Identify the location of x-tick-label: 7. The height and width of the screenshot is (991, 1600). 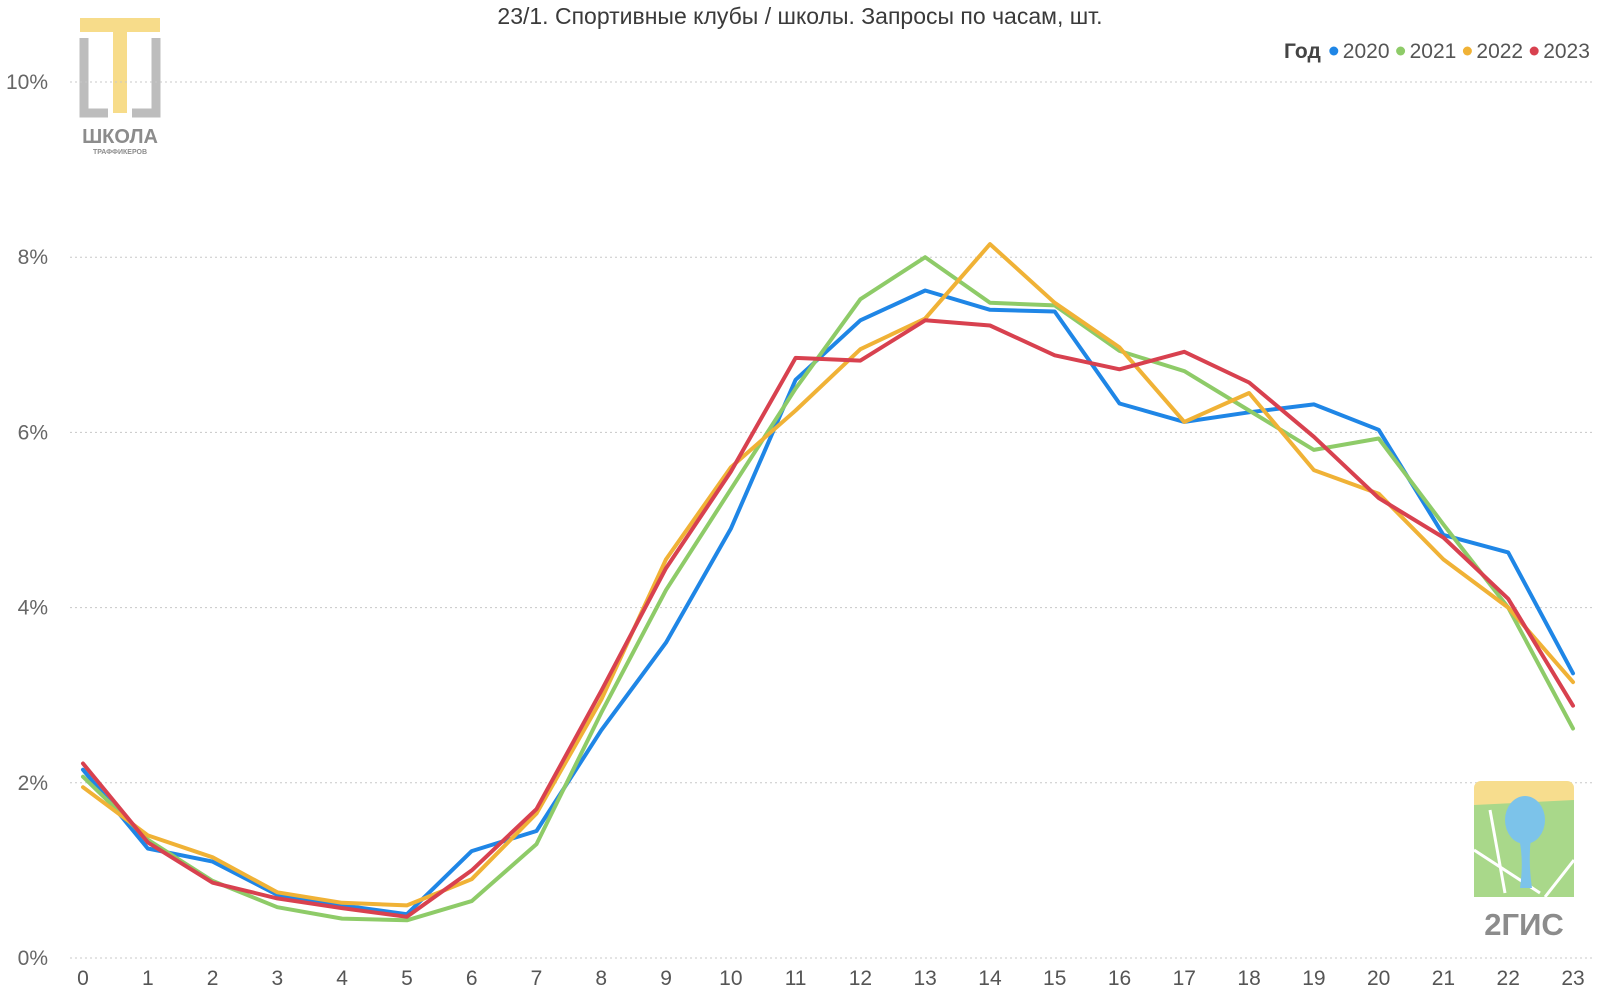
(537, 978).